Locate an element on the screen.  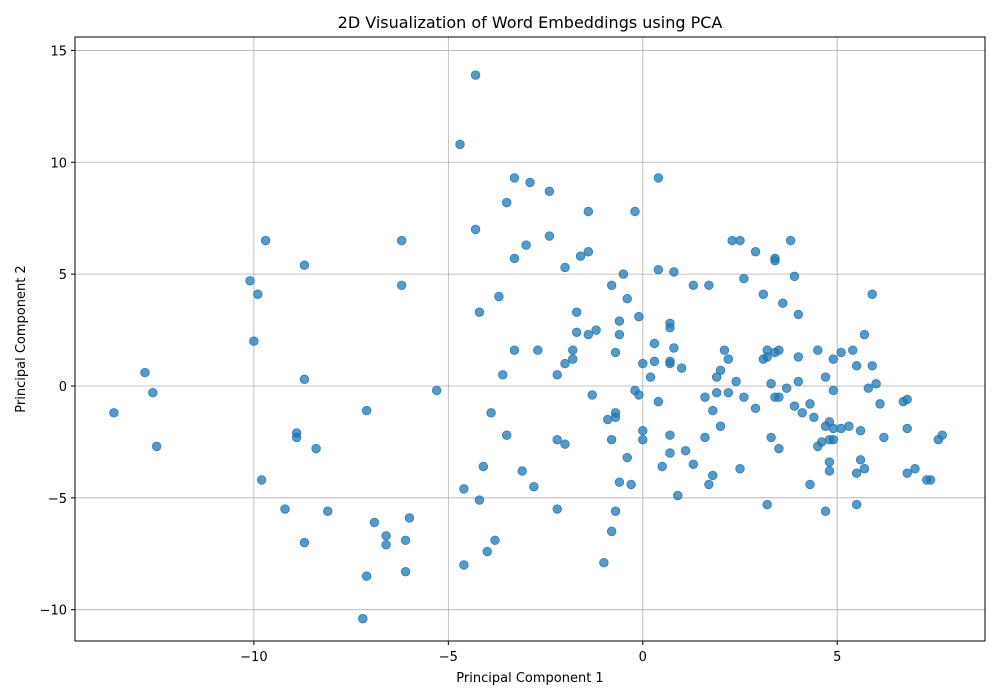
y-tick-label: 10 is located at coordinates (58, 163).